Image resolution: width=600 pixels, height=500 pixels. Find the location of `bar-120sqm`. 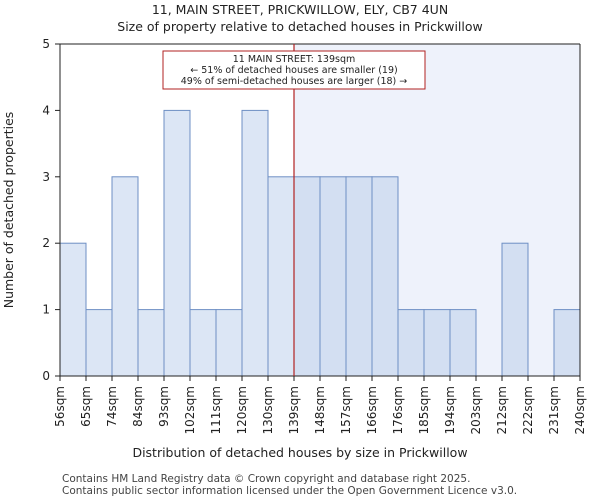

bar-120sqm is located at coordinates (255, 243).